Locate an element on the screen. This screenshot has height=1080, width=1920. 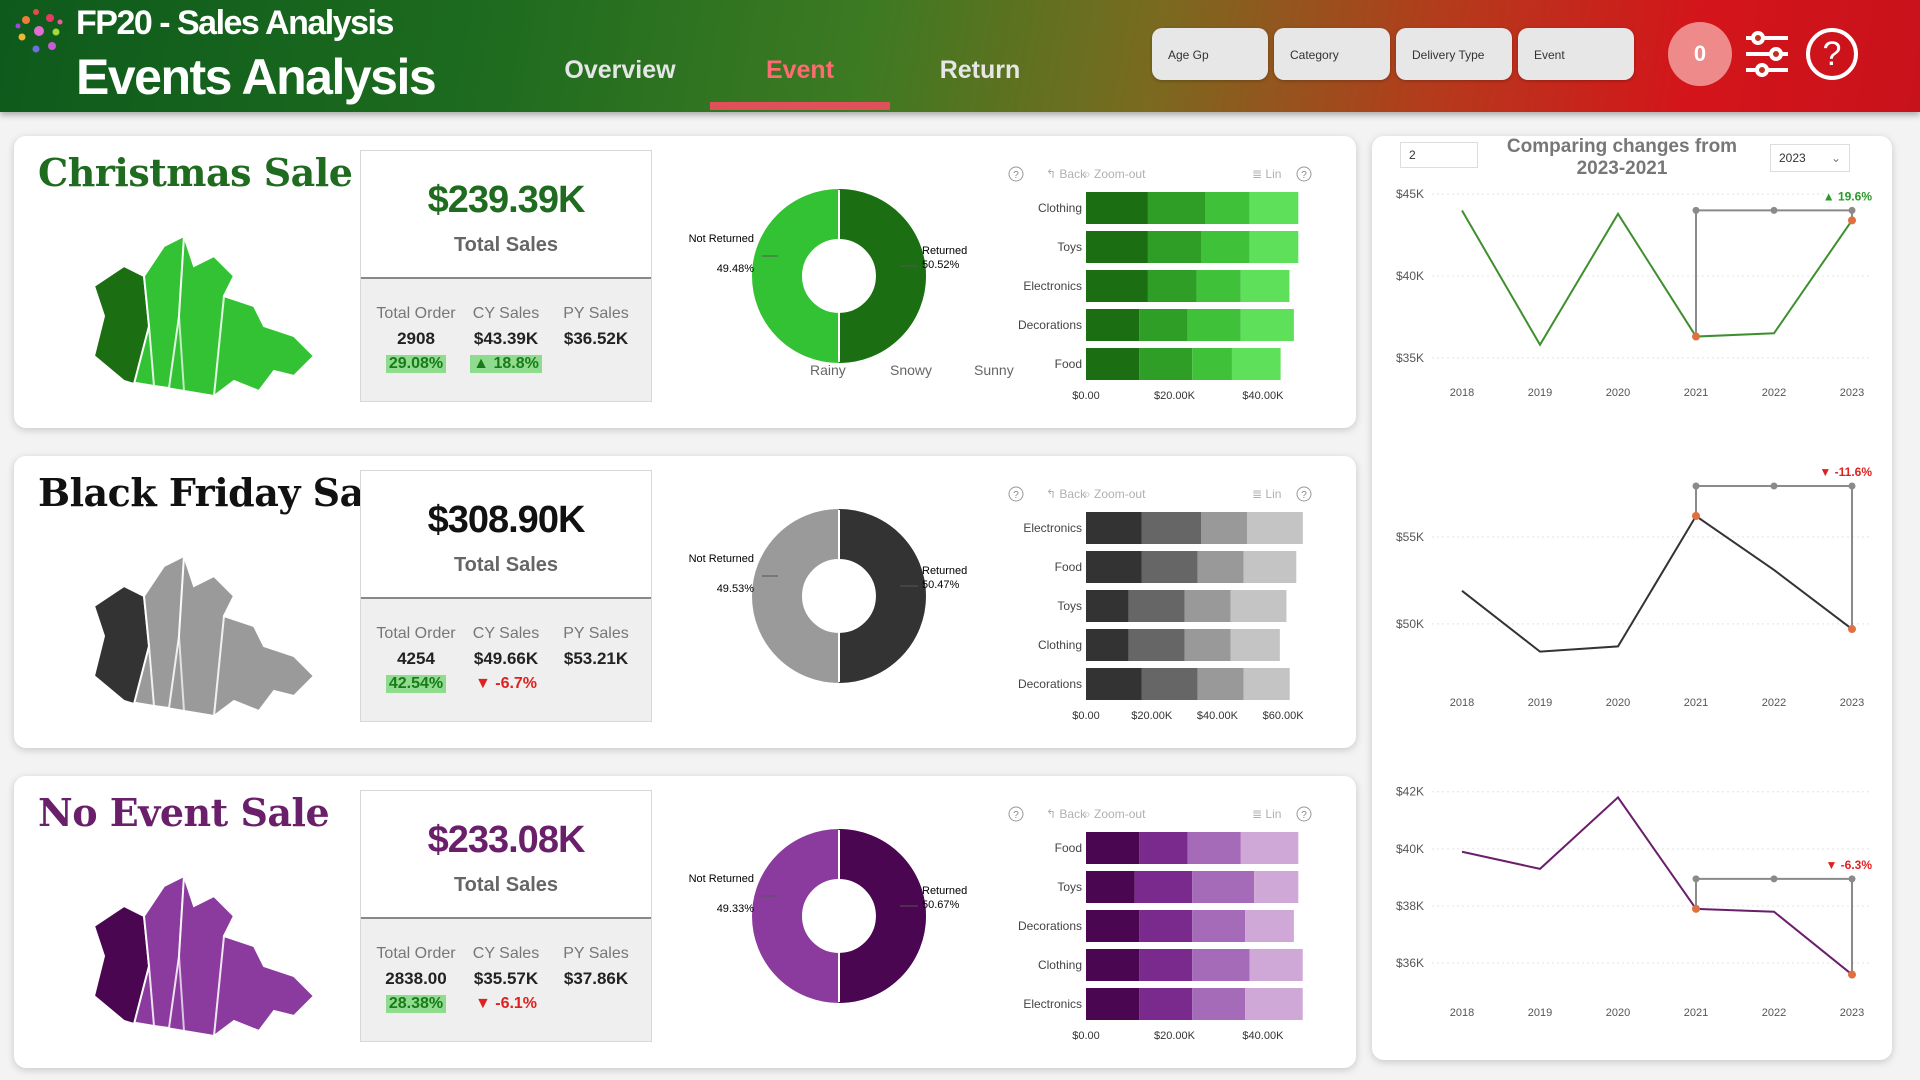
category-slicer: Category is located at coordinates (1332, 54).